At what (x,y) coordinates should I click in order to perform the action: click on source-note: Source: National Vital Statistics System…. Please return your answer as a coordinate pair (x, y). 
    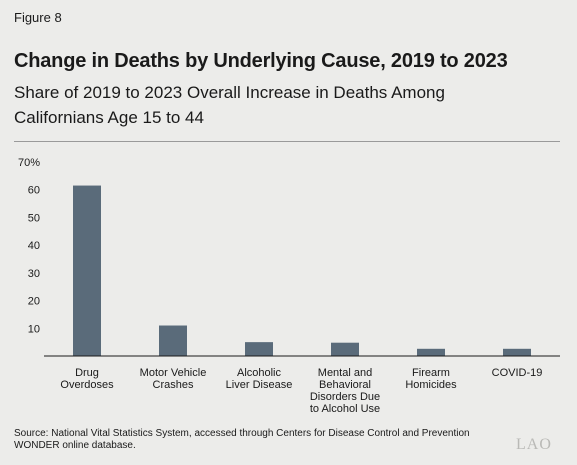
    Looking at the image, I should click on (242, 439).